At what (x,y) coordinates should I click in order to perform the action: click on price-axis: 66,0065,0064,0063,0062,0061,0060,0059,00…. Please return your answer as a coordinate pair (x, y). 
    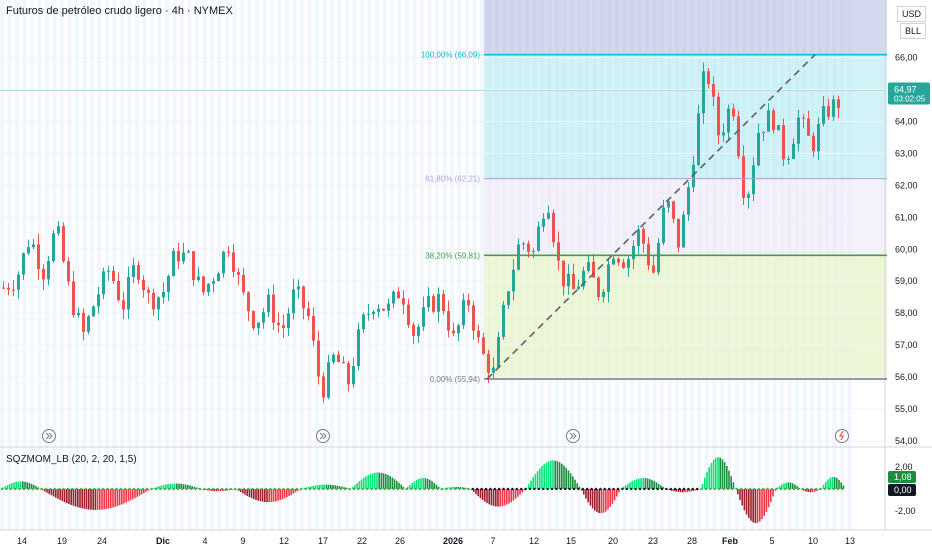
    Looking at the image, I should click on (909, 284).